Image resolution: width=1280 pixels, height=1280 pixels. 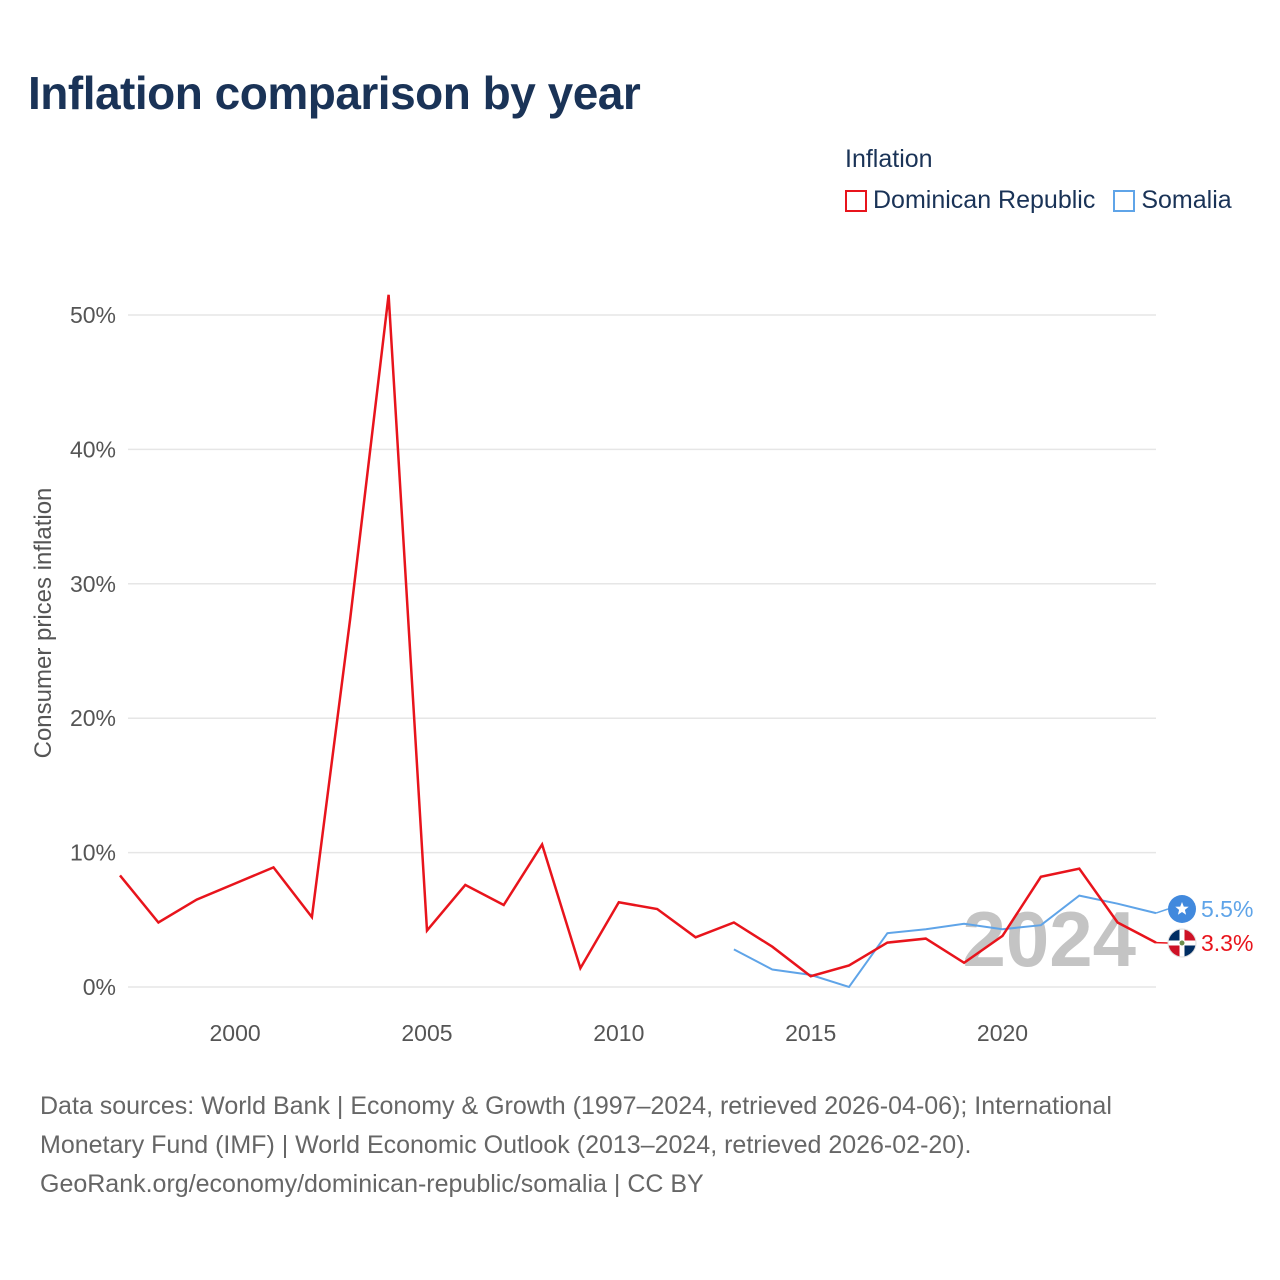 I want to click on y-tick-label: 40%, so click(x=93, y=449).